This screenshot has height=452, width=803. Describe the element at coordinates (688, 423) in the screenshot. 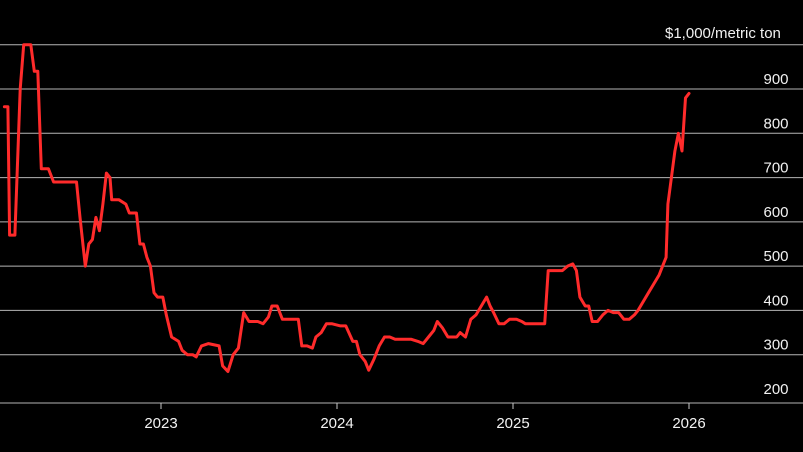

I see `x-tick-label-2026: 2026` at that location.